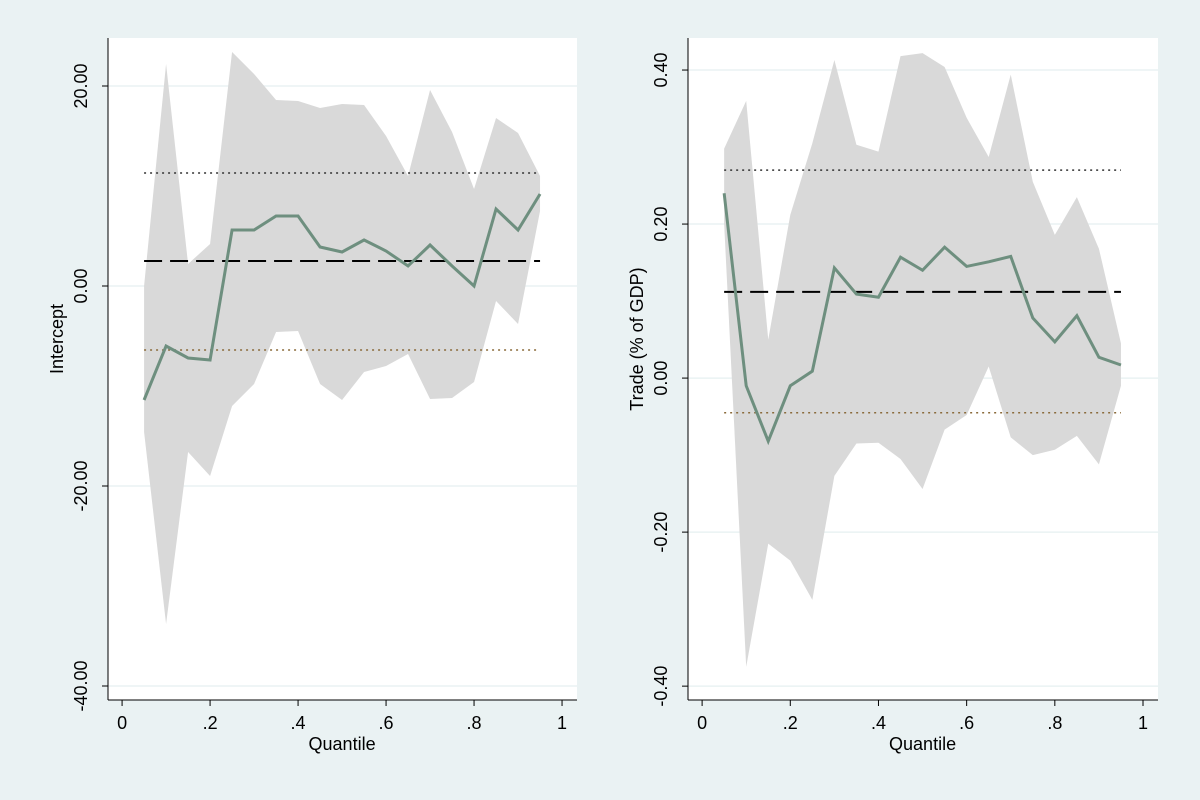  I want to click on y-axis-title: Intercept, so click(57, 339).